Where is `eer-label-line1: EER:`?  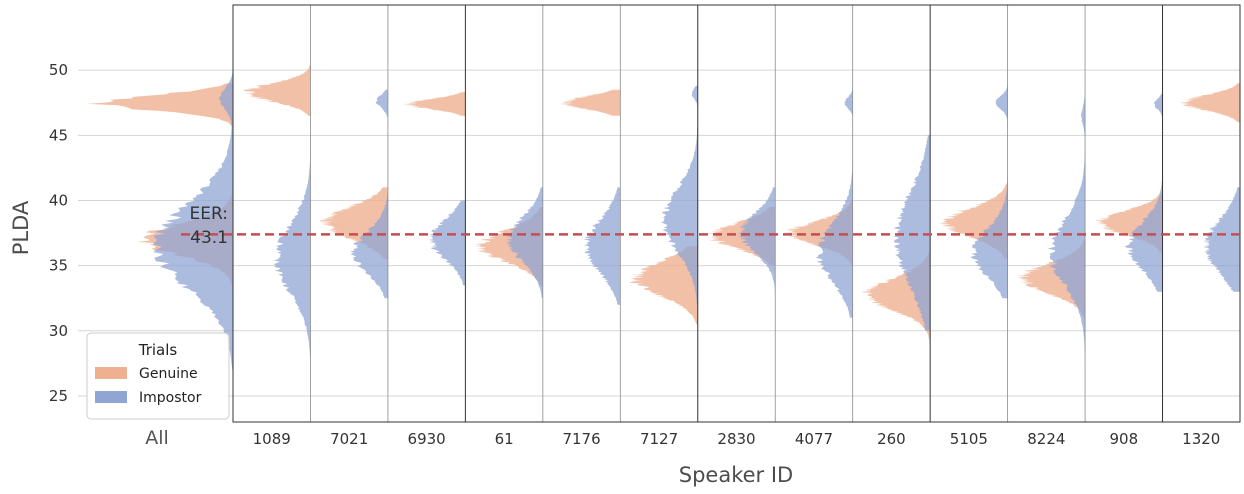 eer-label-line1: EER: is located at coordinates (209, 214).